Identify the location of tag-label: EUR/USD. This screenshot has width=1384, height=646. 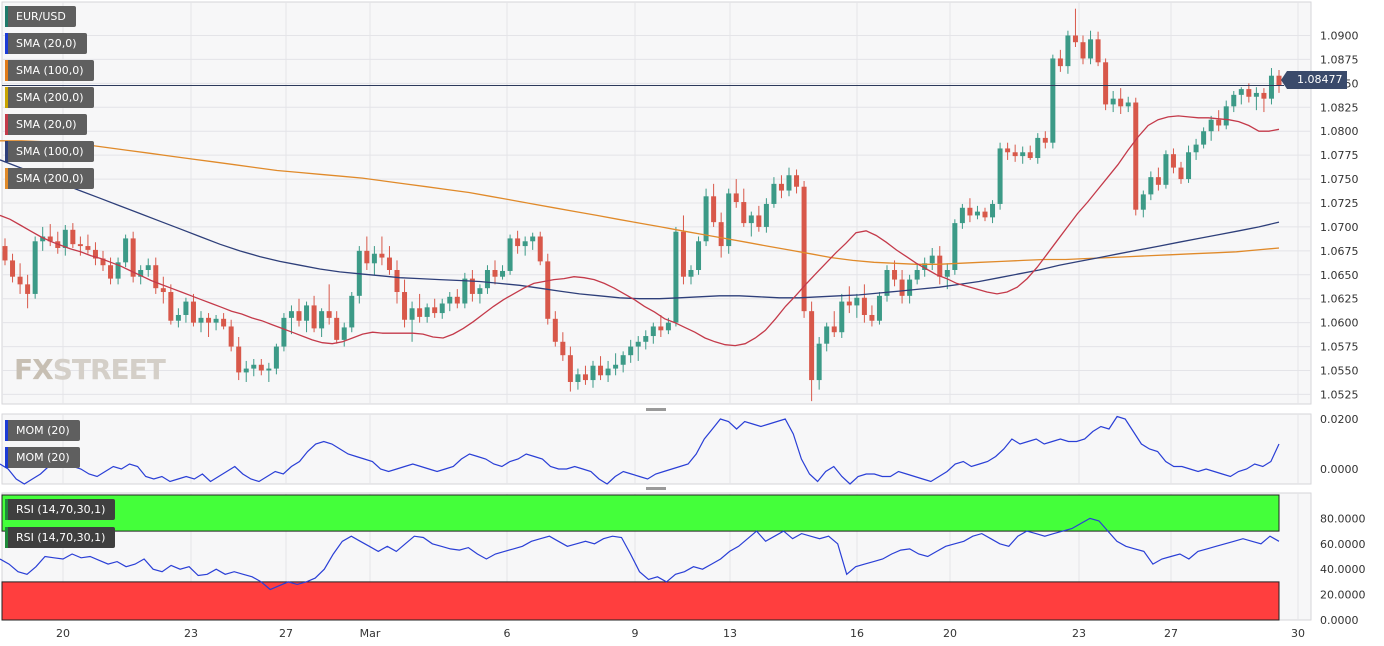
(41, 16).